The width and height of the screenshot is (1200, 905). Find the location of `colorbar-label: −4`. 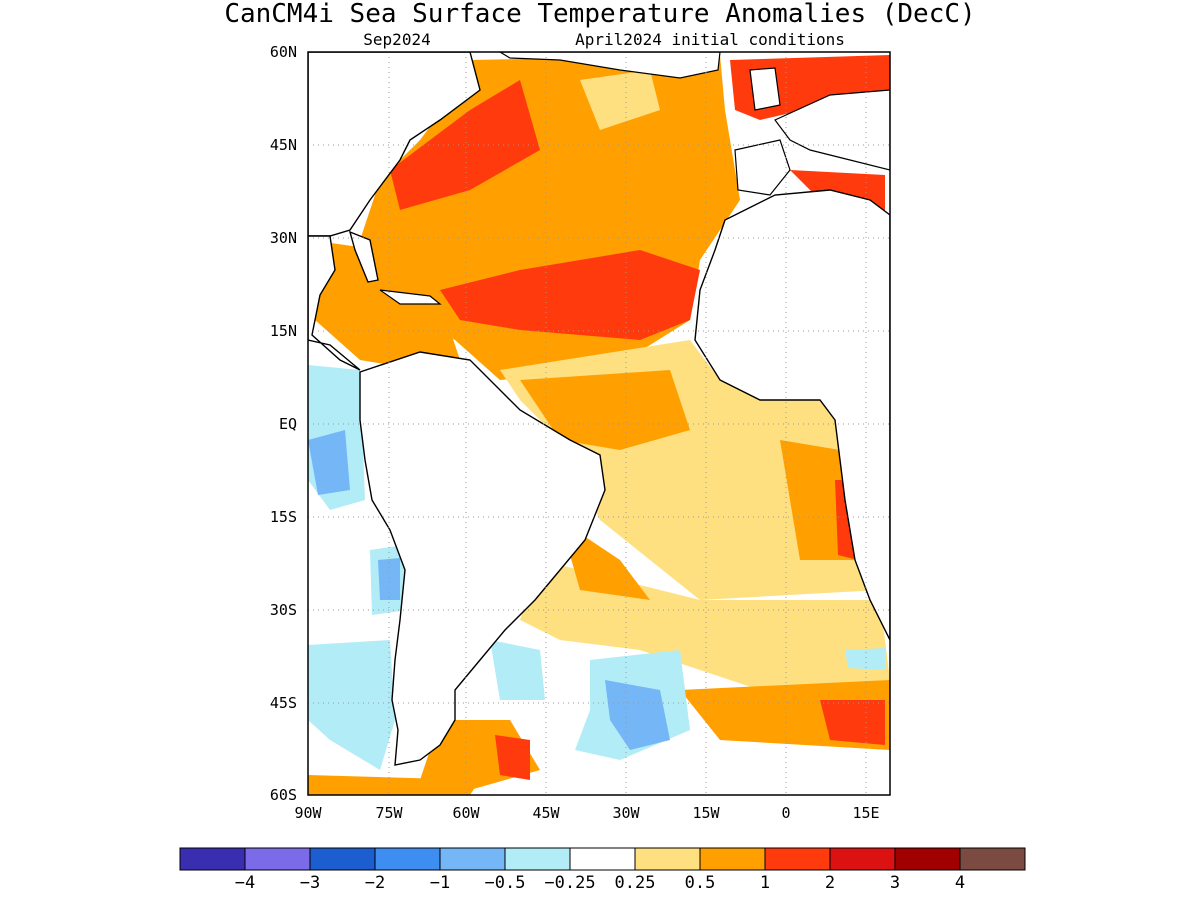

colorbar-label: −4 is located at coordinates (245, 883).